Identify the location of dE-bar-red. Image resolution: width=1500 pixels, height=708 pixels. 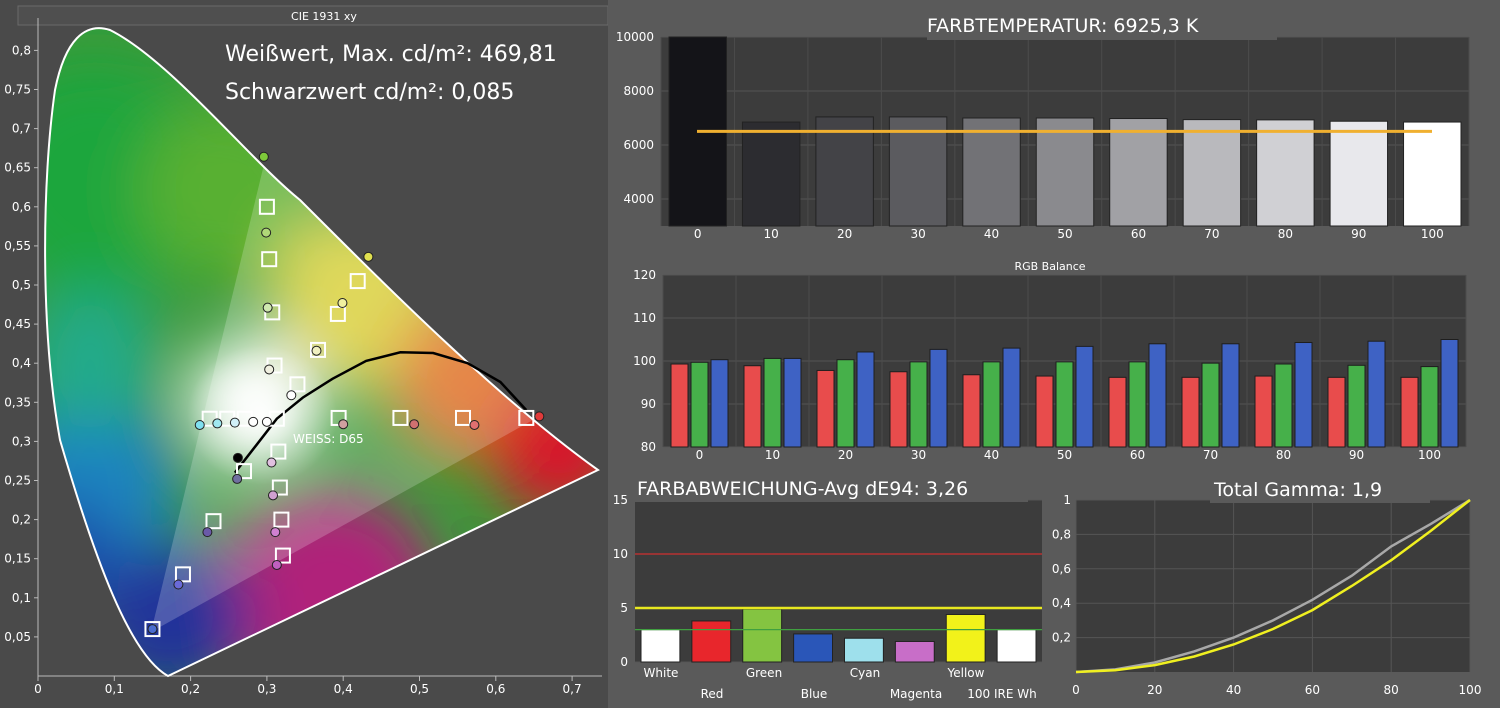
(711, 641).